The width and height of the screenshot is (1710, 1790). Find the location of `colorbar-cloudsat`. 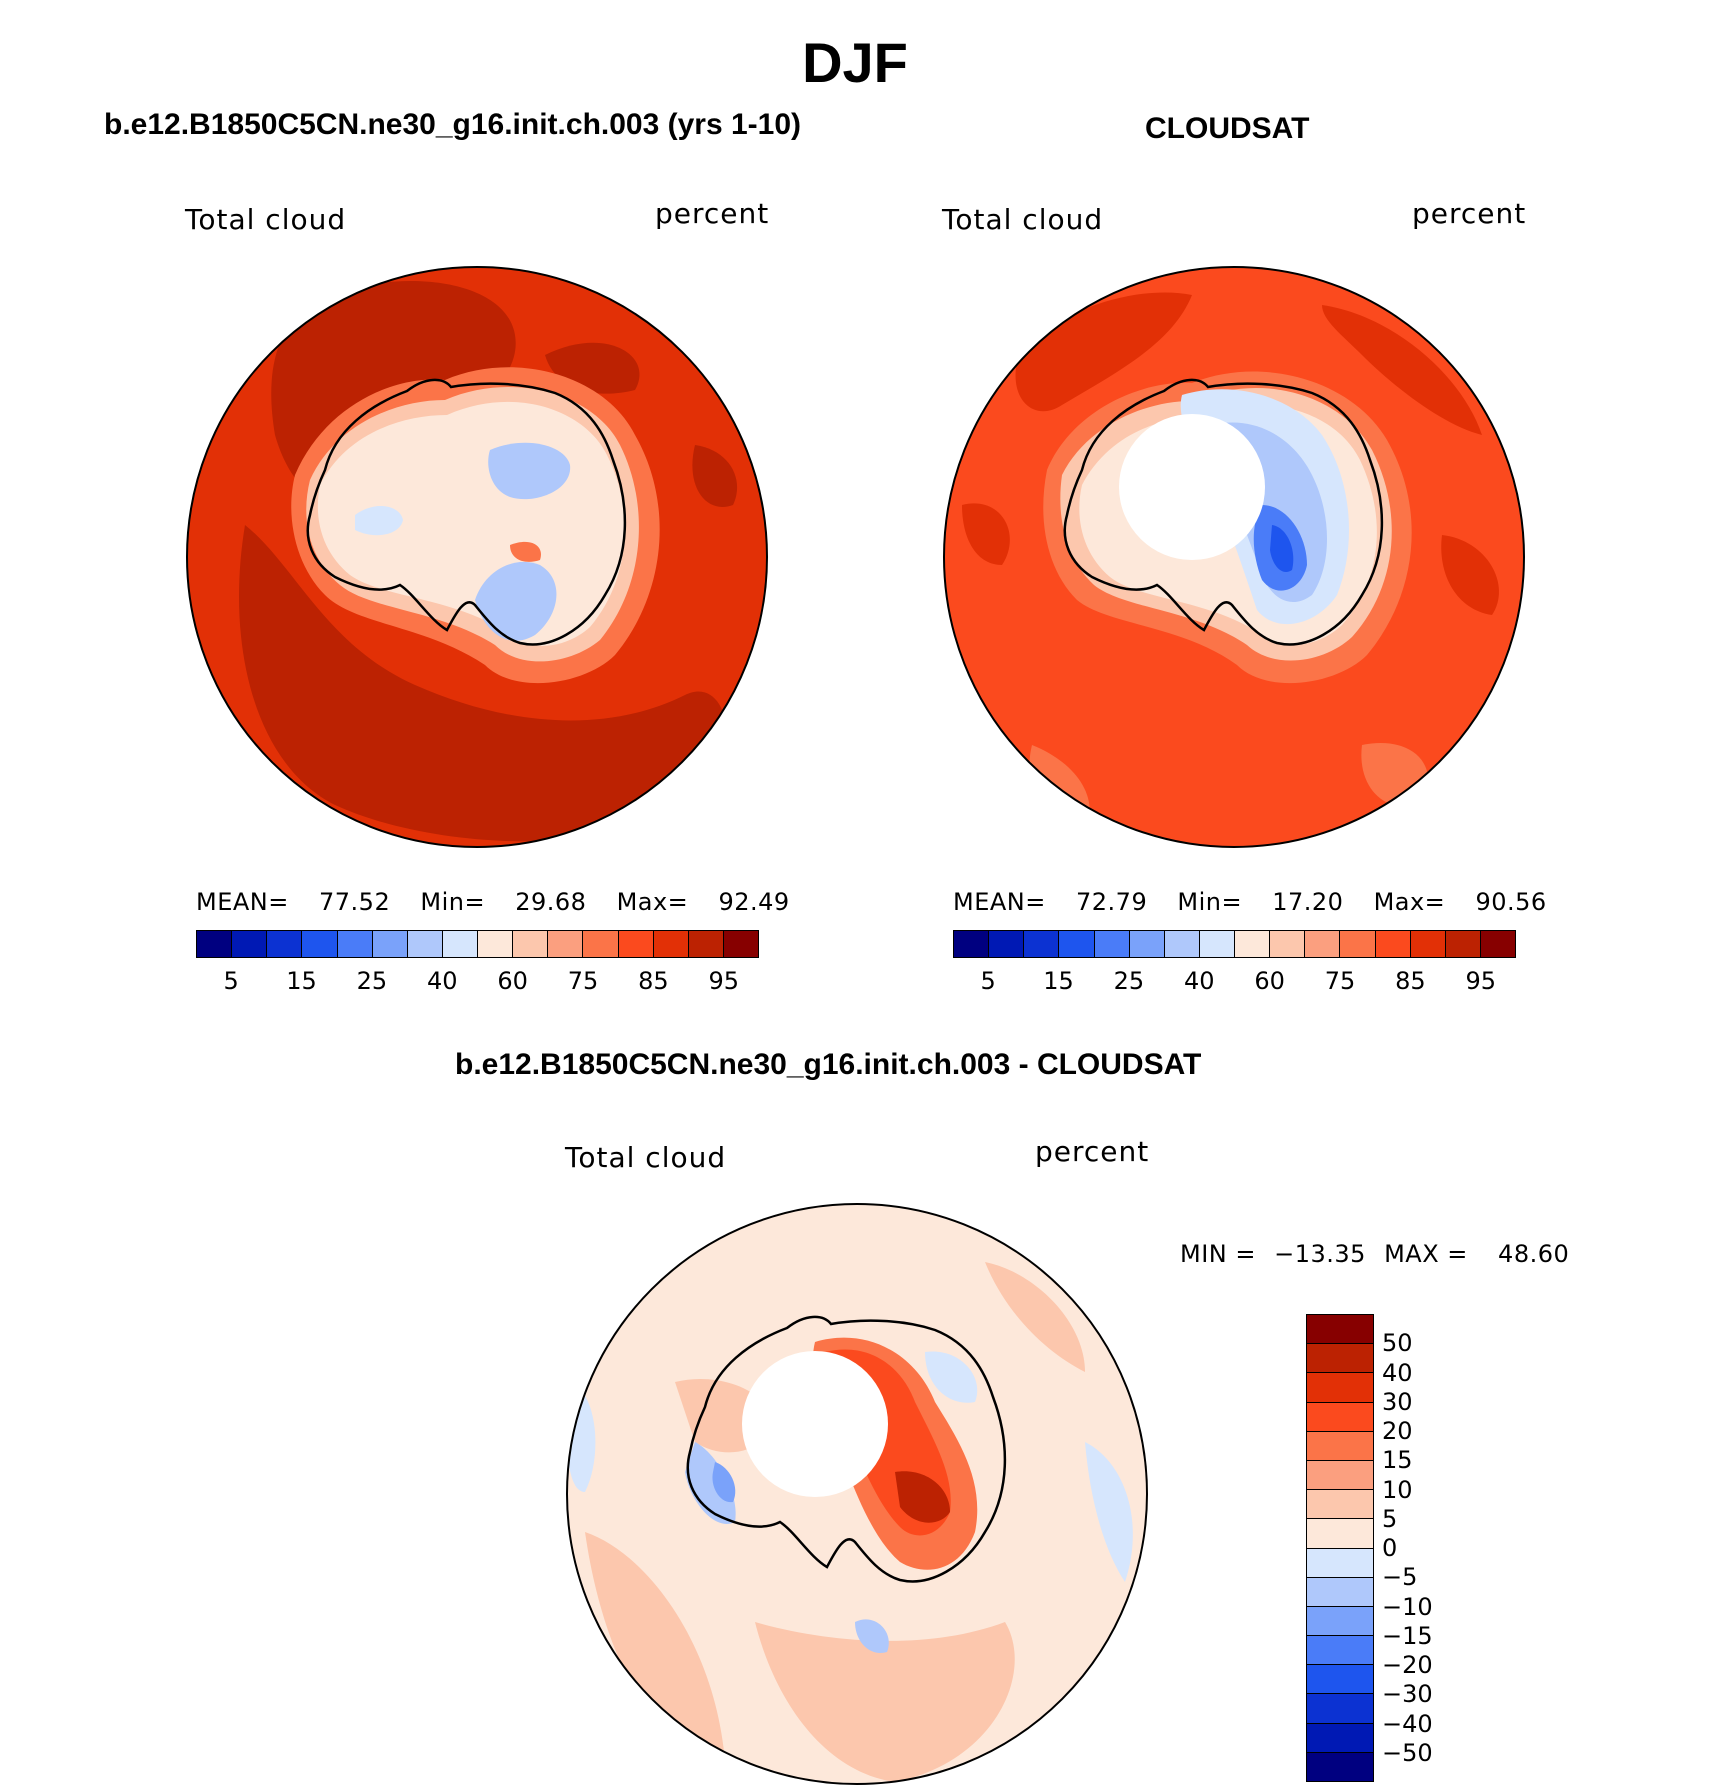

colorbar-cloudsat is located at coordinates (1234, 944).